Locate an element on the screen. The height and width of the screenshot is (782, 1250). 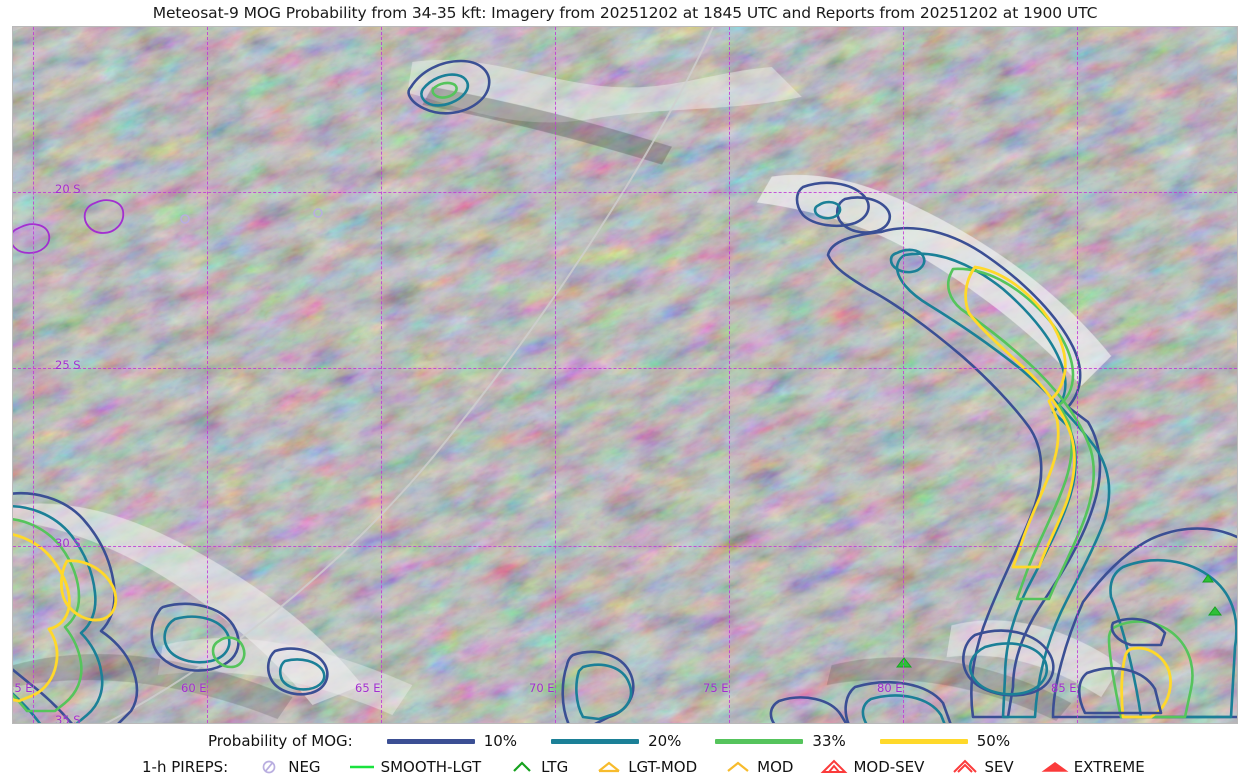
legend-item-pirep-mod-sev: MOD-SEV is located at coordinates (871, 767).